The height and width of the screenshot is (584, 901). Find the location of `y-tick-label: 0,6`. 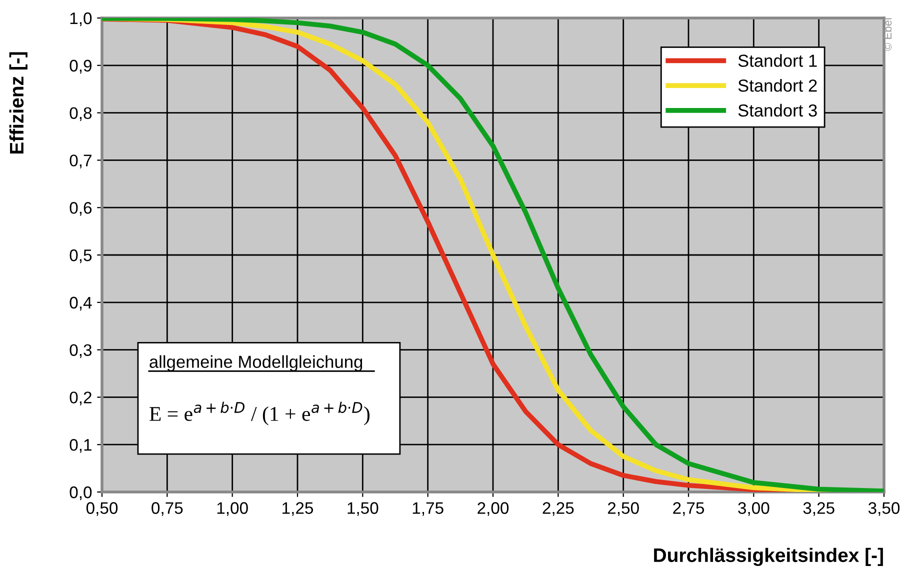

y-tick-label: 0,6 is located at coordinates (81, 209).